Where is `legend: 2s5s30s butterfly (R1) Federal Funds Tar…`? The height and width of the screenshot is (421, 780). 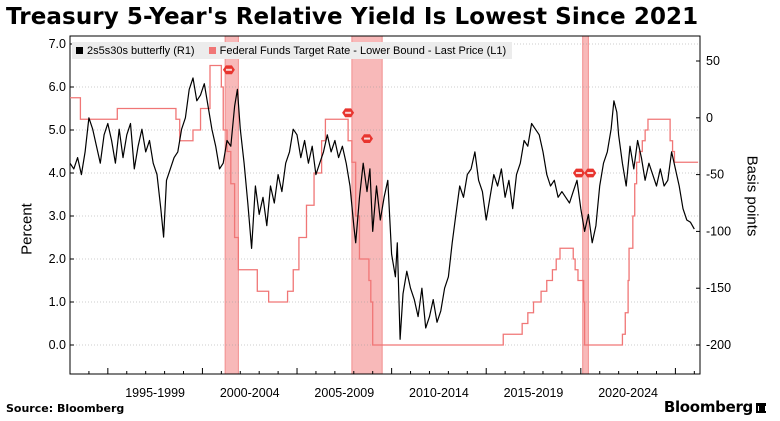
legend: 2s5s30s butterfly (R1) Federal Funds Tar… is located at coordinates (292, 50).